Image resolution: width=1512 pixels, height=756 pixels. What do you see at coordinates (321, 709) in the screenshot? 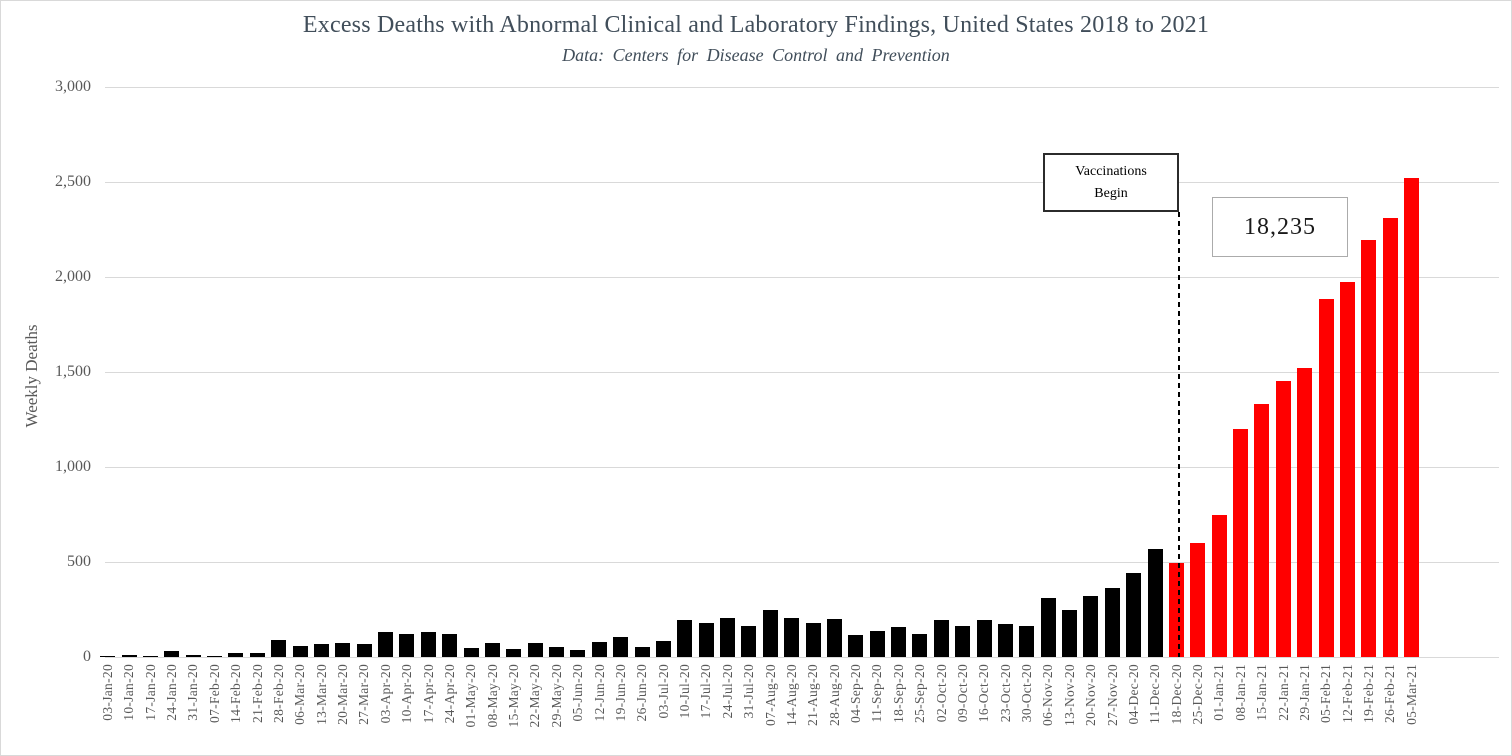
I see `x-axis-label-slot: 13-Mar-20` at bounding box center [321, 709].